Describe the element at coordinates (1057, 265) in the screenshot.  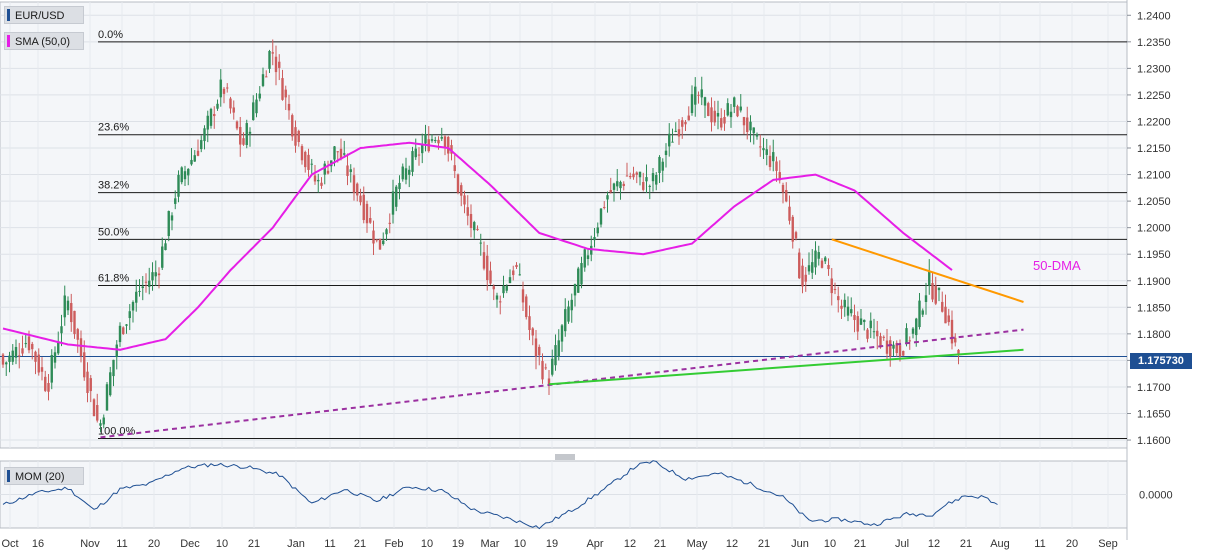
I see `sma-annotation-label: 50-DMA` at that location.